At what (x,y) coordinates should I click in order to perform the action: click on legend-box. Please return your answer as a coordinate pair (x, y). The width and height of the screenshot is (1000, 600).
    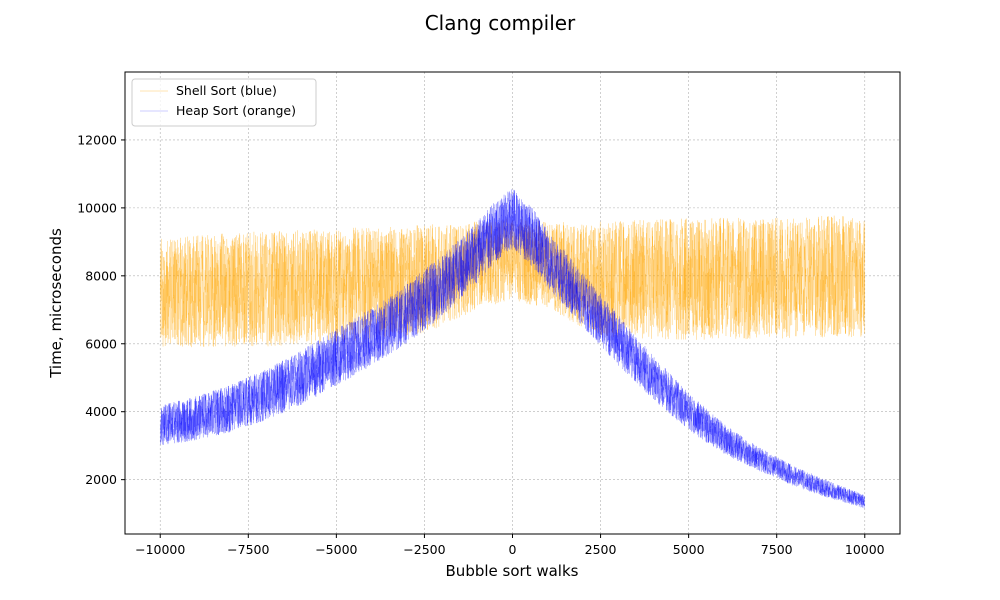
    Looking at the image, I should click on (224, 102).